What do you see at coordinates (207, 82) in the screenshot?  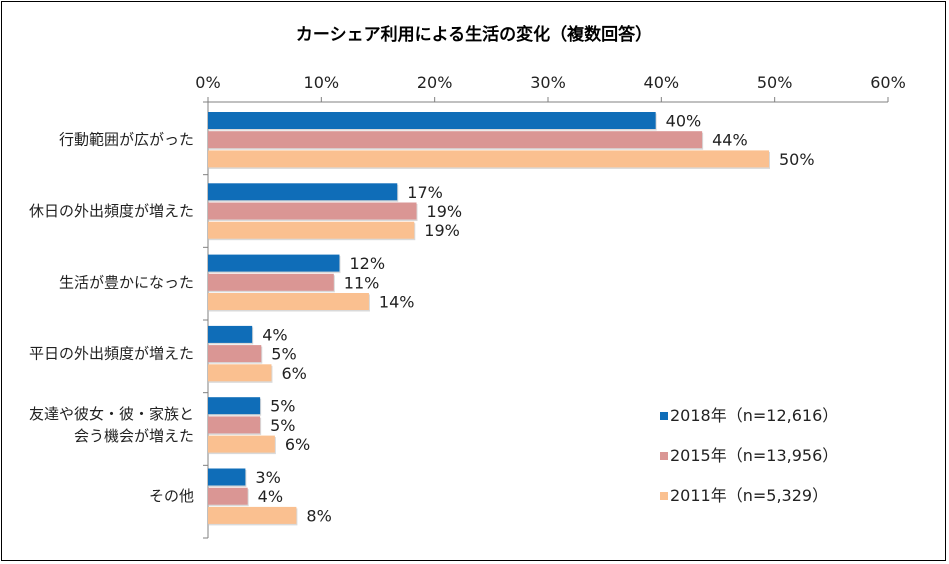 I see `x-tick-label: 0%` at bounding box center [207, 82].